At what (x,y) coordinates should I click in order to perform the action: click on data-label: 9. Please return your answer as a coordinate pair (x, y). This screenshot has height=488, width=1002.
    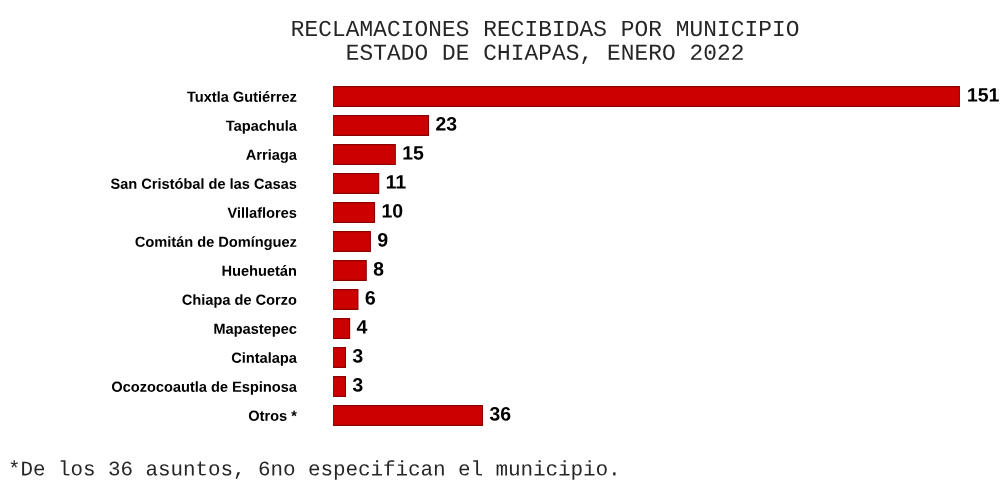
    Looking at the image, I should click on (382, 239).